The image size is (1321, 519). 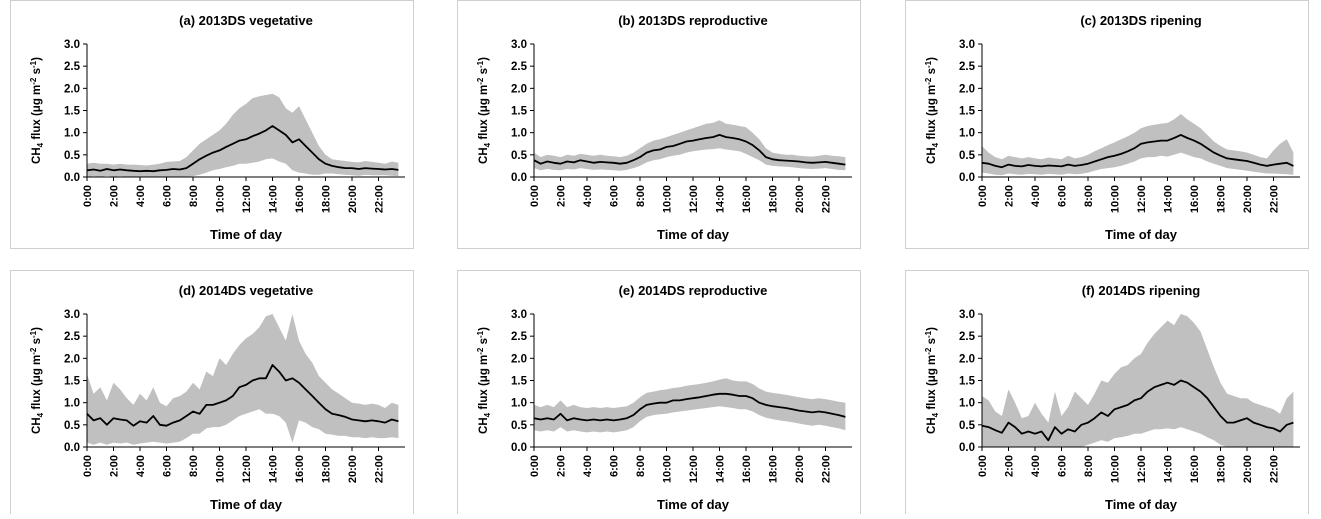 I want to click on x-axis-label: Time of day, so click(x=693, y=234).